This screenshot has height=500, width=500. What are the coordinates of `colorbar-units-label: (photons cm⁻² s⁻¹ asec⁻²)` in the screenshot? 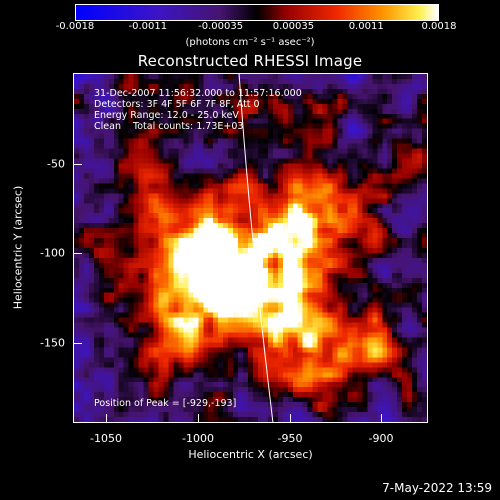 It's located at (250, 42).